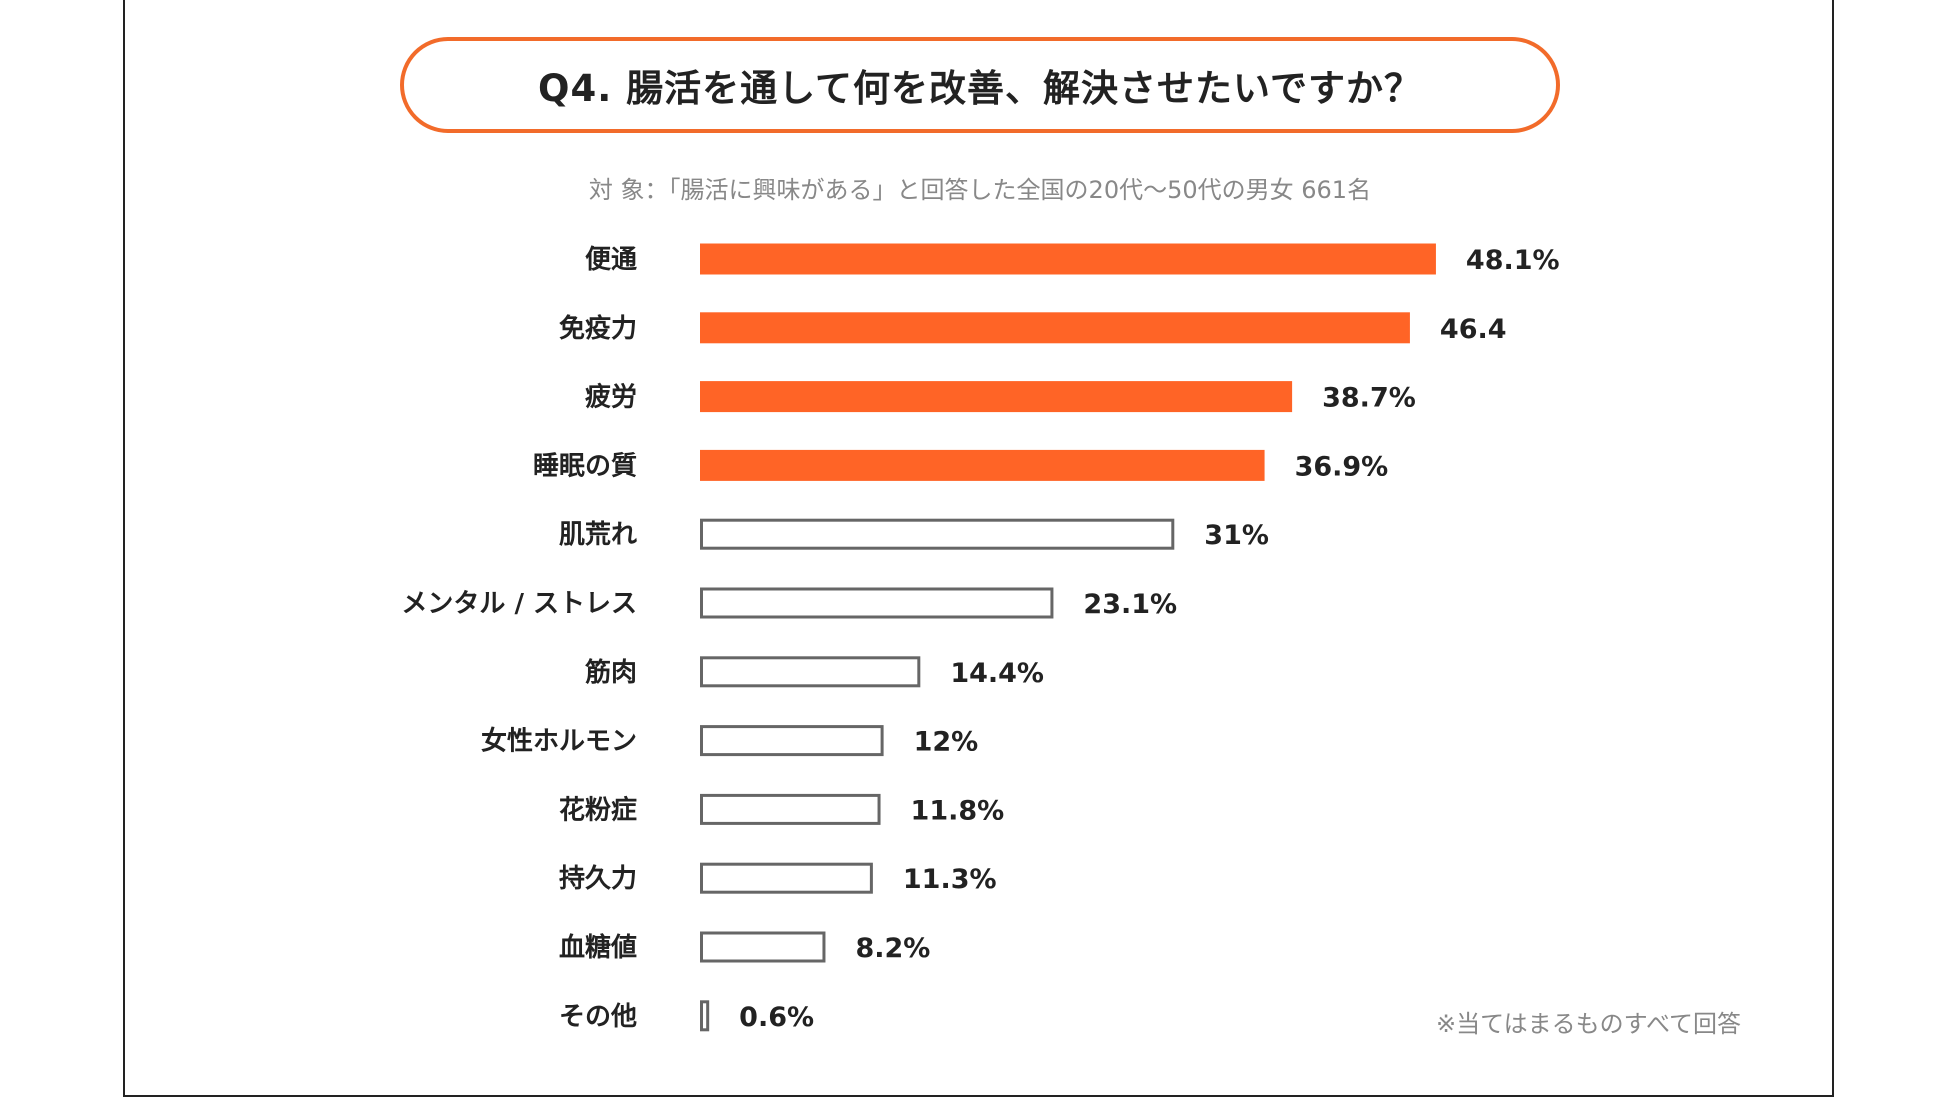 Image resolution: width=1950 pixels, height=1097 pixels. What do you see at coordinates (892, 948) in the screenshot?
I see `value-label: 8.2%` at bounding box center [892, 948].